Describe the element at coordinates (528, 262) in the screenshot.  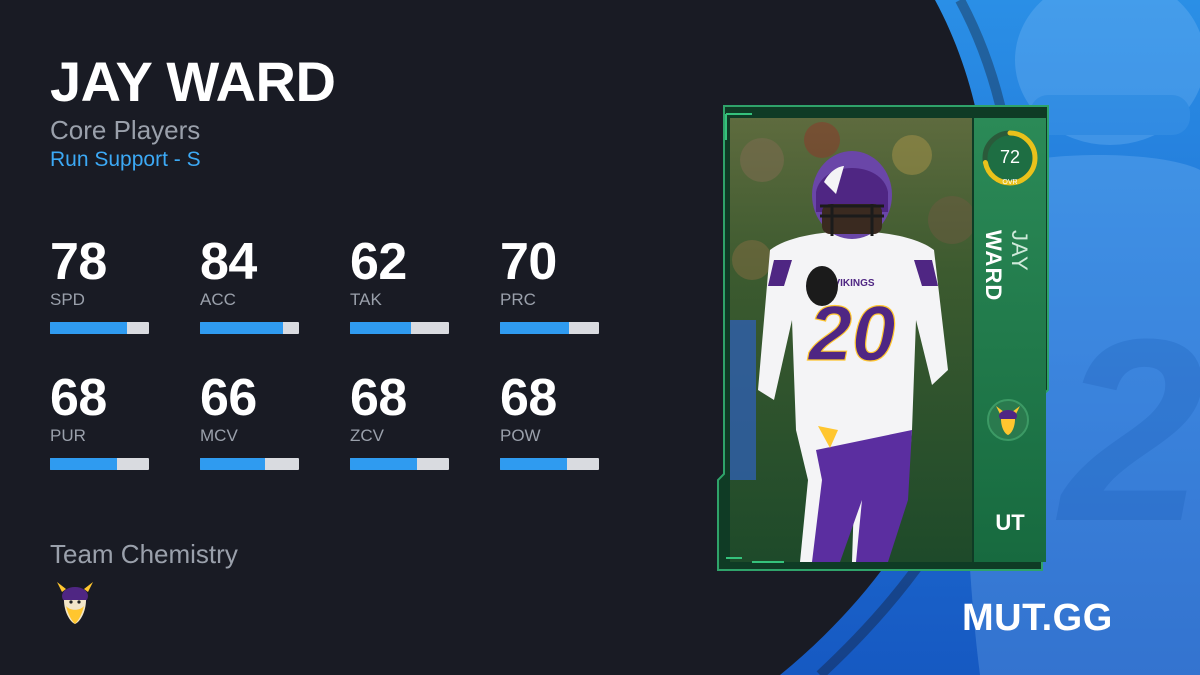
I see `stat-value: 70` at that location.